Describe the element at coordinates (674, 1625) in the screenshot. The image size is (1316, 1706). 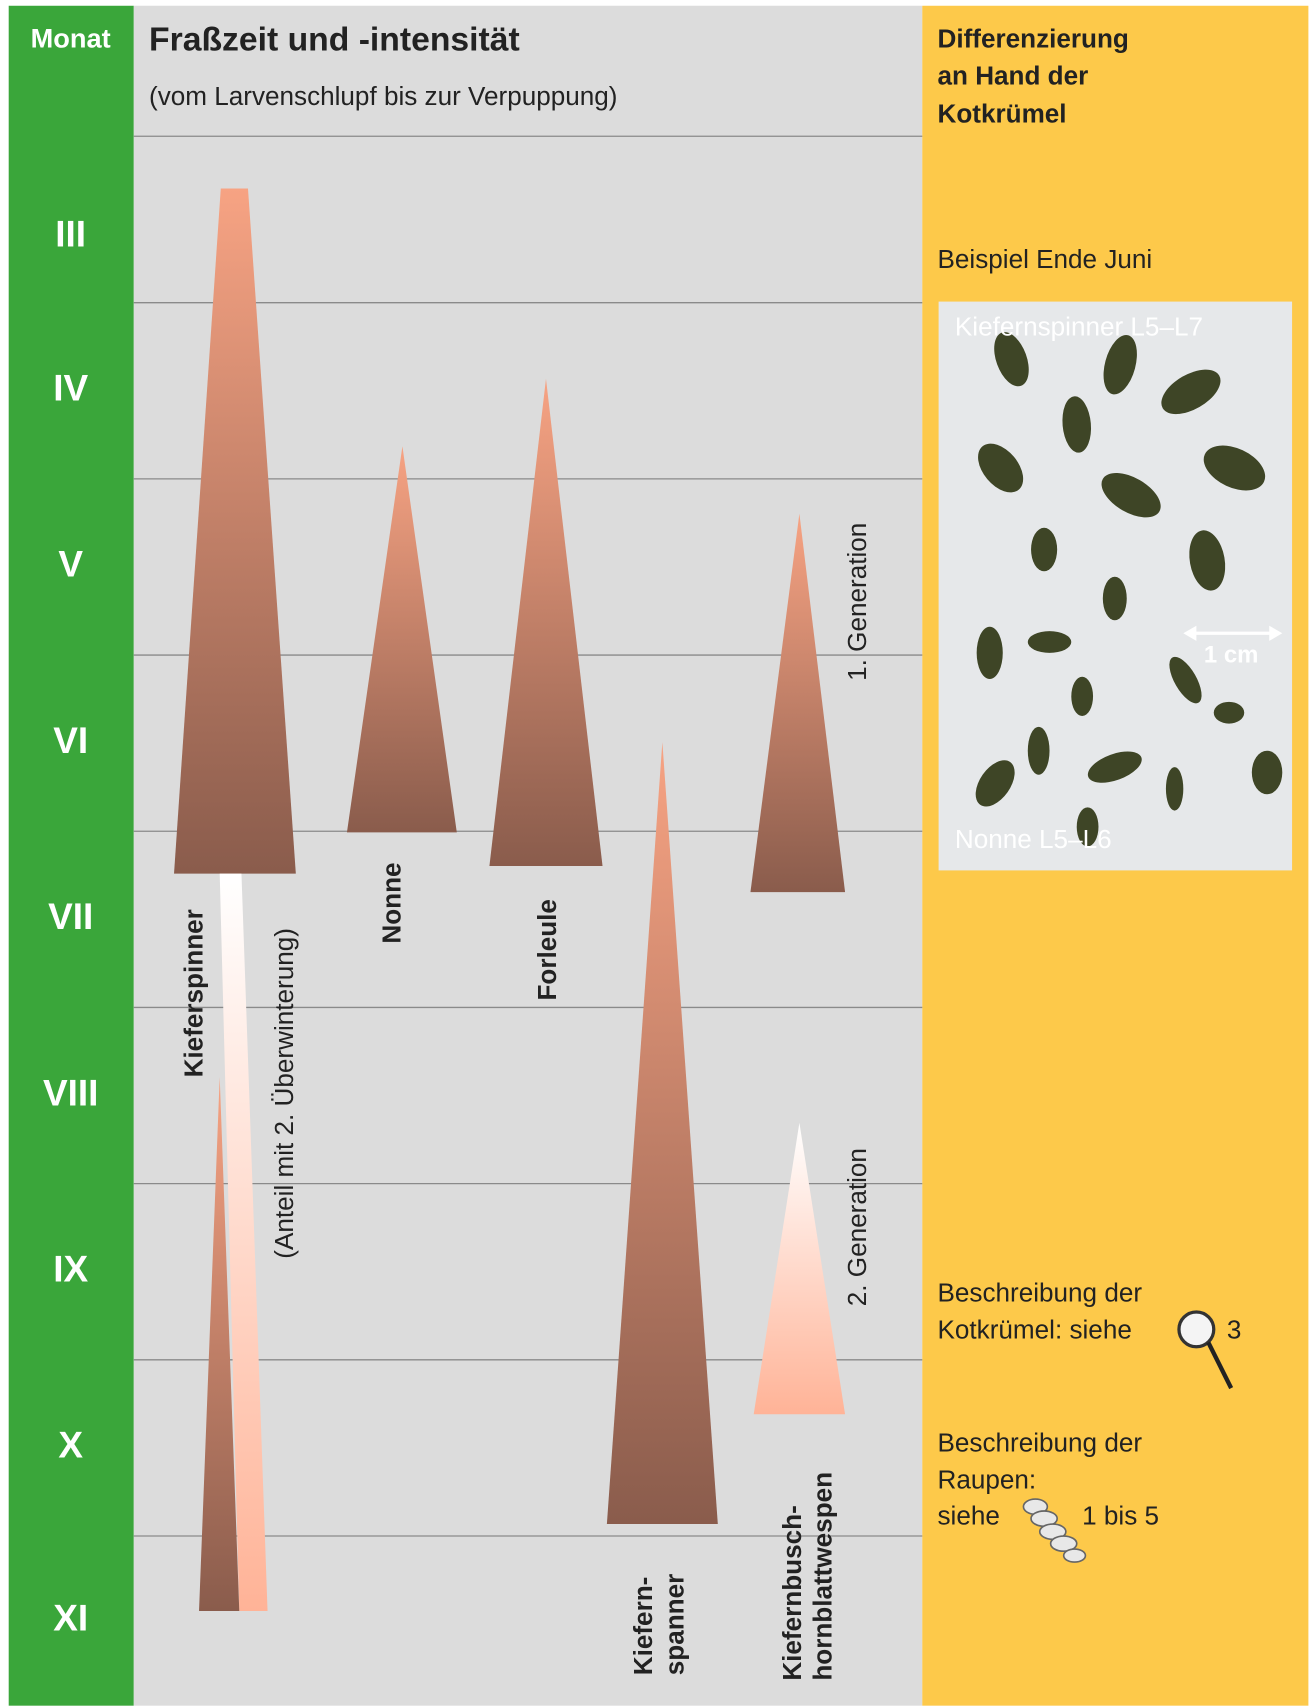
I see `label-spanner: spanner` at that location.